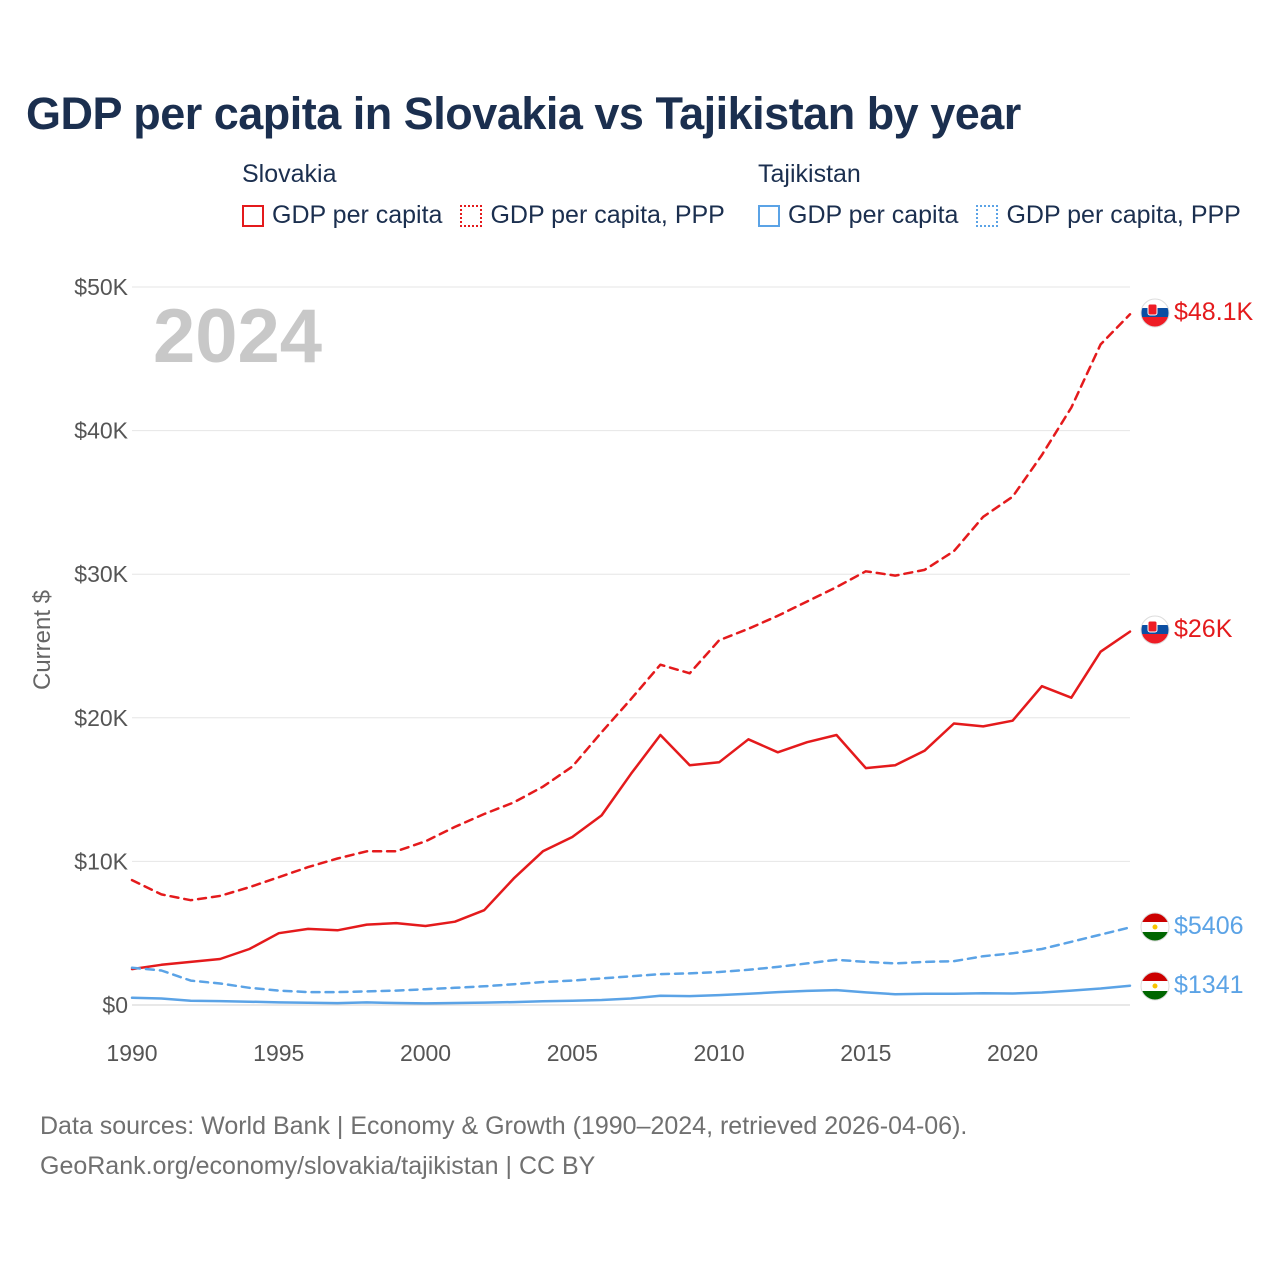  I want to click on legend-item-slovakia-gdp: GDP per capita, so click(342, 215).